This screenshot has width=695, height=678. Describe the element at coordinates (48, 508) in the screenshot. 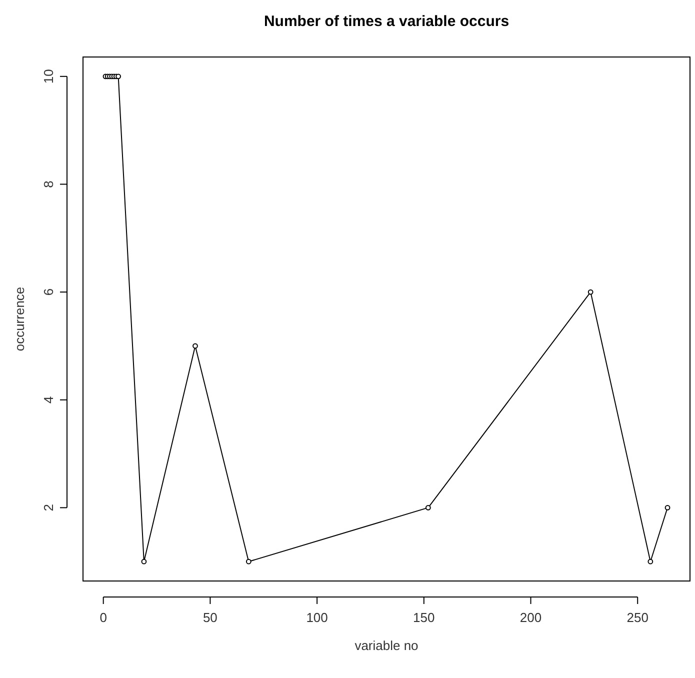

I see `y-tick-label: 2` at that location.